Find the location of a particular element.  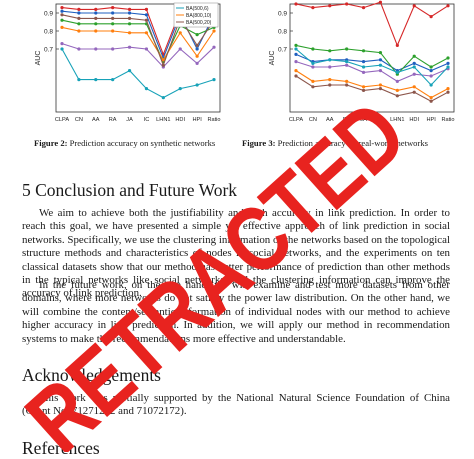

left-ytick-label: 0.8 is located at coordinates (48, 32).